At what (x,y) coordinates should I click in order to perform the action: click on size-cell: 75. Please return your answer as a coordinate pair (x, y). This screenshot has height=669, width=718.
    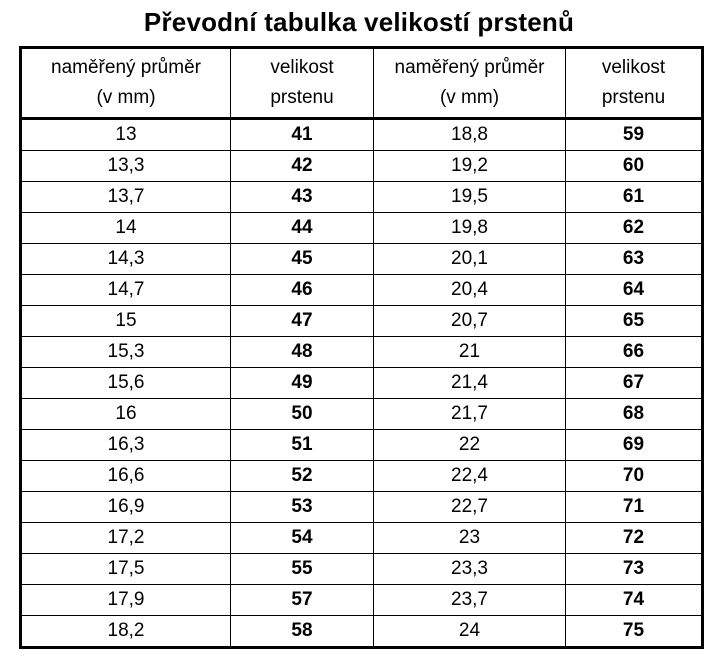
    Looking at the image, I should click on (634, 631).